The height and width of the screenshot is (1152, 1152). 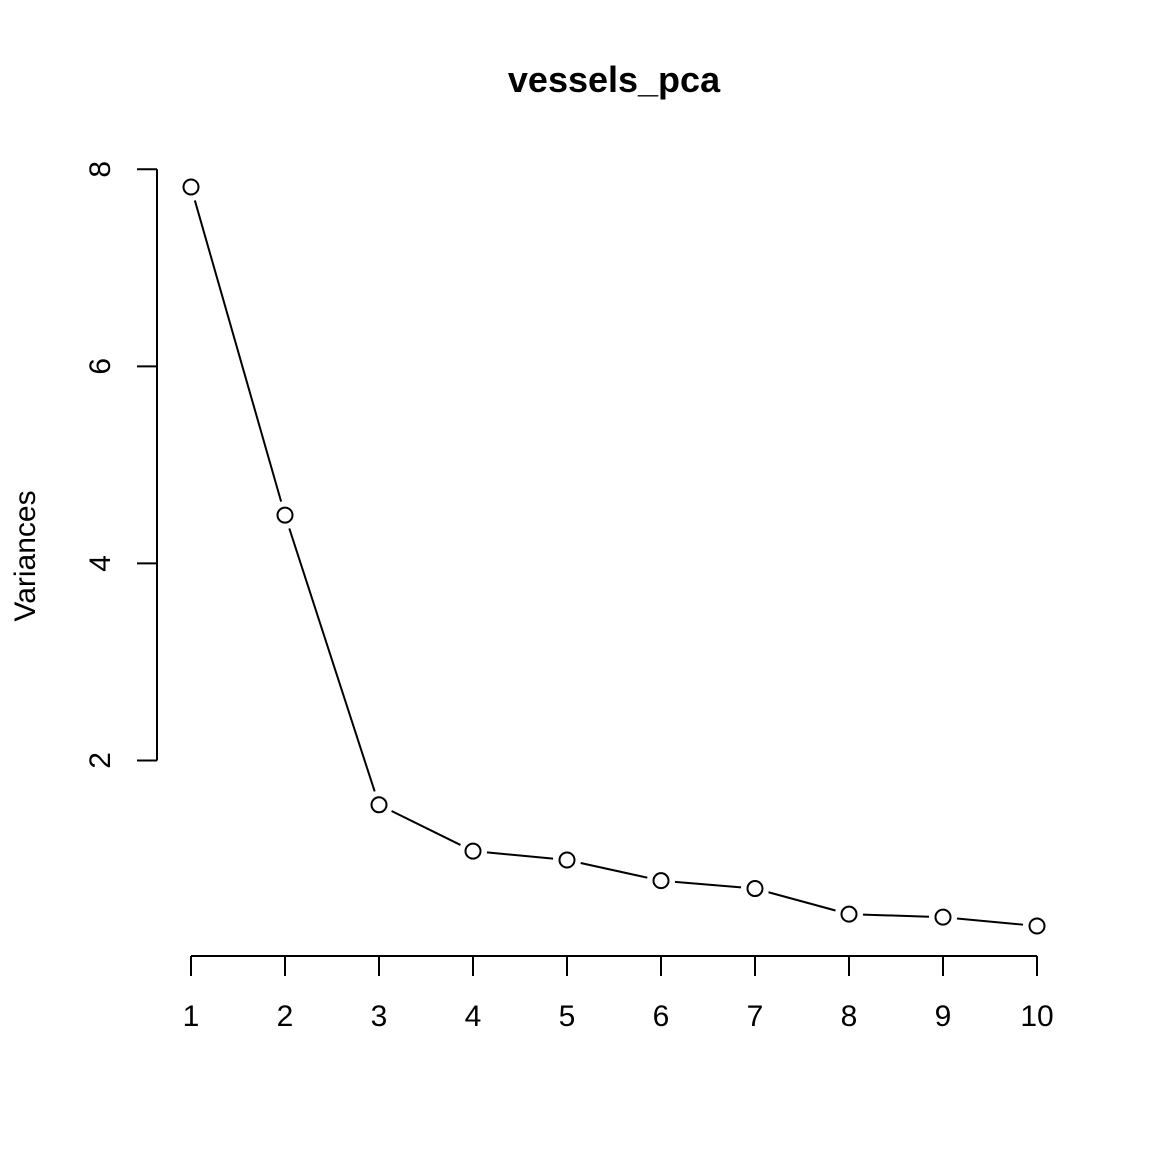 I want to click on x-tick-label: 4, so click(x=473, y=1016).